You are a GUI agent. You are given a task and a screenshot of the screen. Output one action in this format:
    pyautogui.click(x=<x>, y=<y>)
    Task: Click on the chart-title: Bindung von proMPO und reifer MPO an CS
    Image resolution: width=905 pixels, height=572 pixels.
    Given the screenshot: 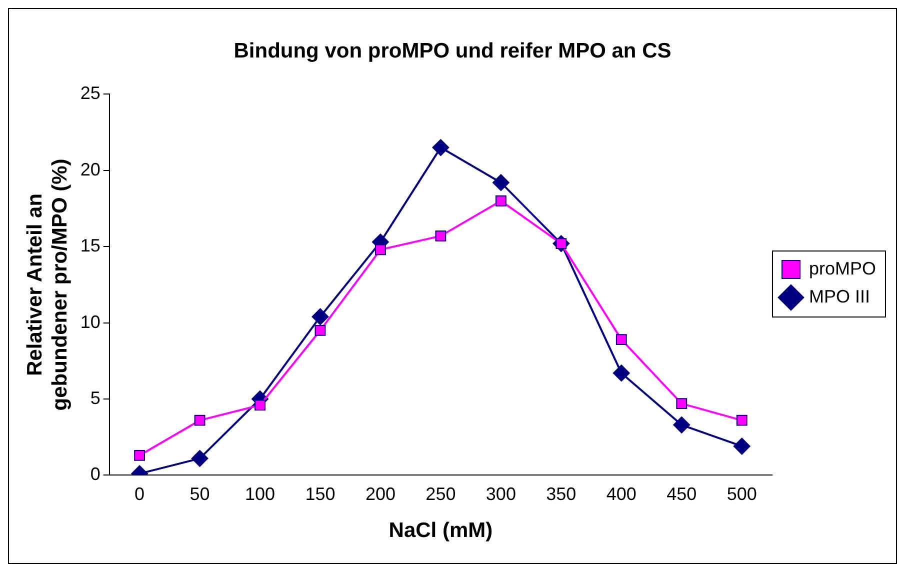 What is the action you would take?
    pyautogui.click(x=453, y=50)
    